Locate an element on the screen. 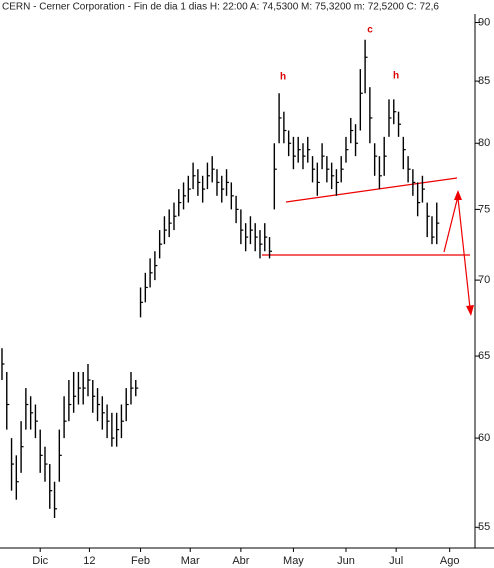 The image size is (494, 568). x-tick-label: Mar is located at coordinates (190, 561).